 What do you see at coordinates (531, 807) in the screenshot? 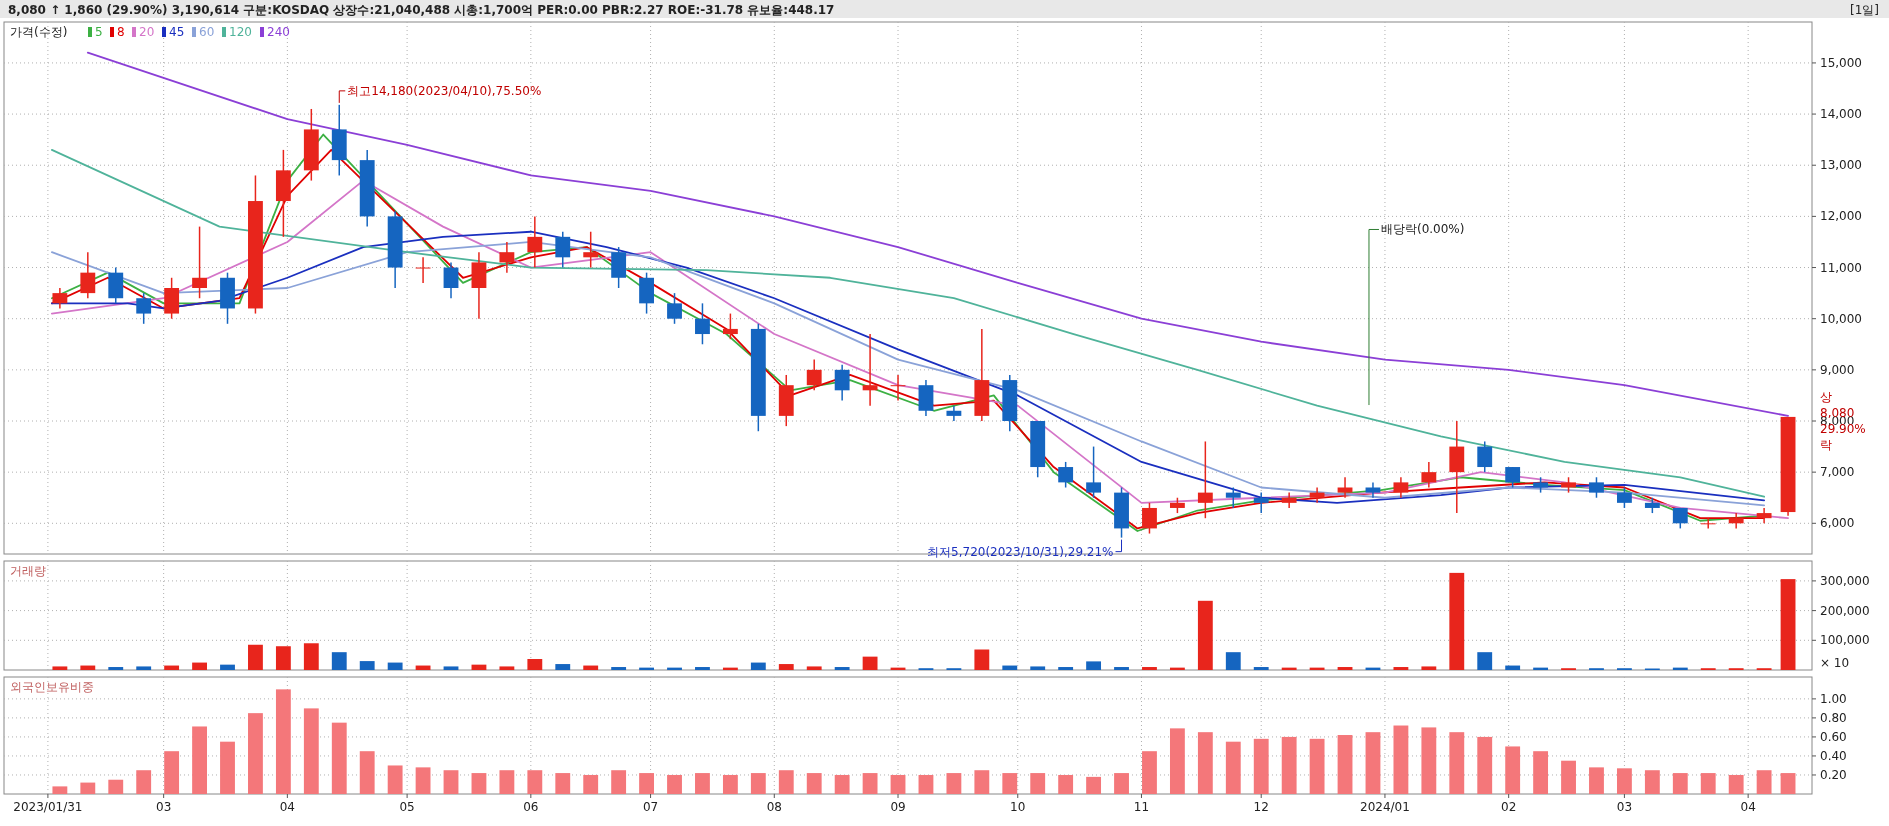
I see `x-tick-label: 06` at bounding box center [531, 807].